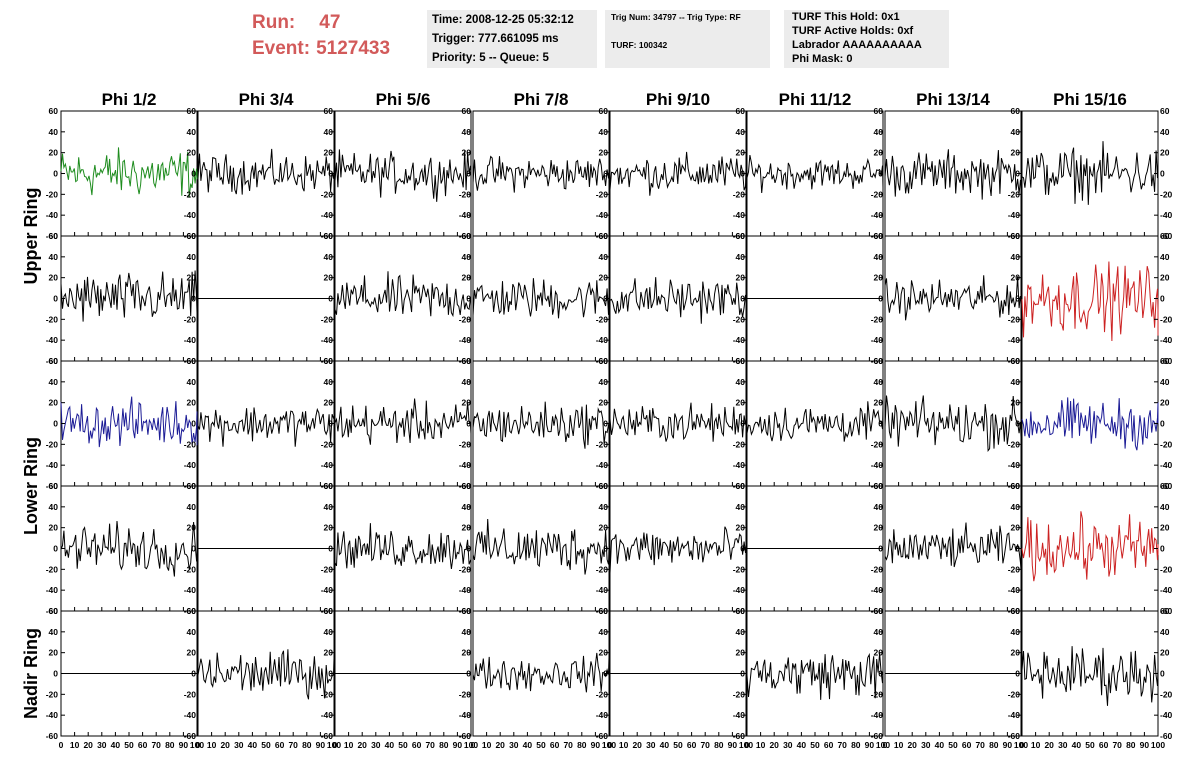  Describe the element at coordinates (953, 174) in the screenshot. I see `waveform-r1-c7` at that location.